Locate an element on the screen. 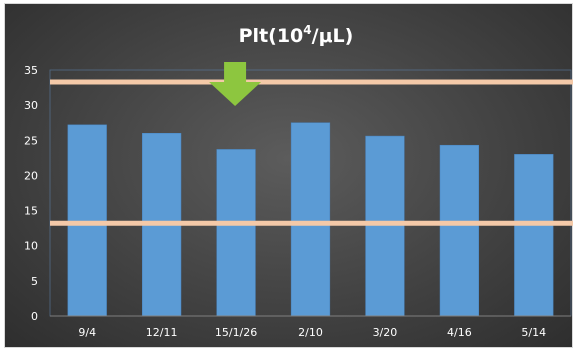 This screenshot has width=577, height=351. x-tick-label: 2/10 is located at coordinates (310, 332).